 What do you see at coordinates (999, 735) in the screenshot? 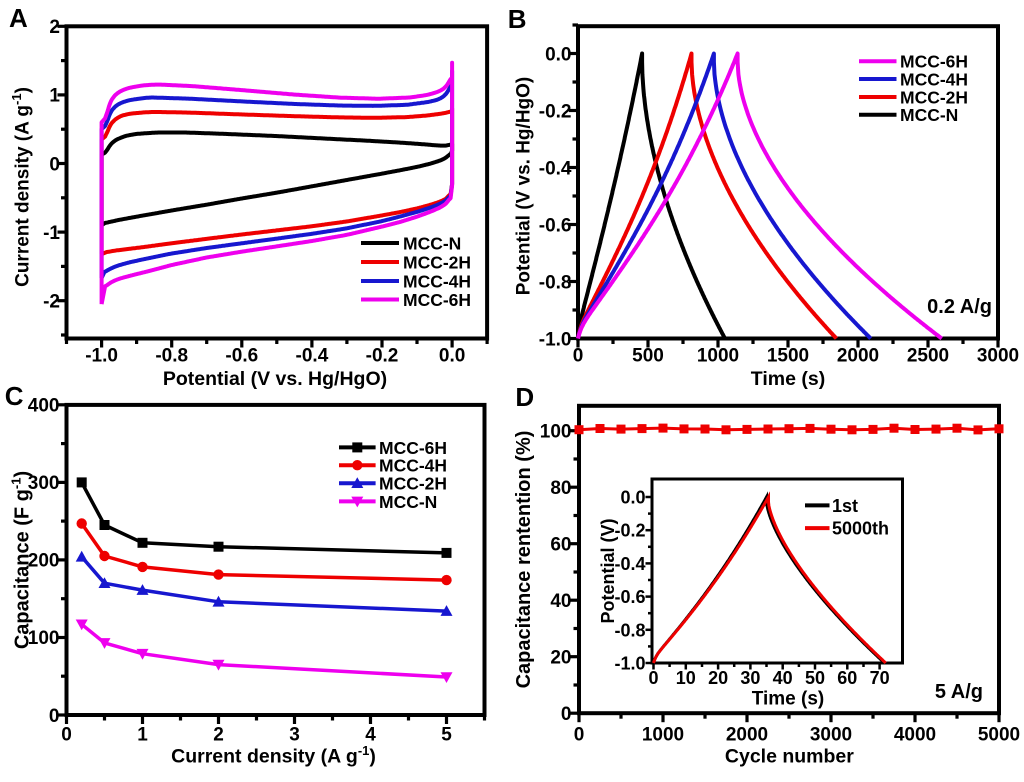
I see `svg-text: 5000` at bounding box center [999, 735].